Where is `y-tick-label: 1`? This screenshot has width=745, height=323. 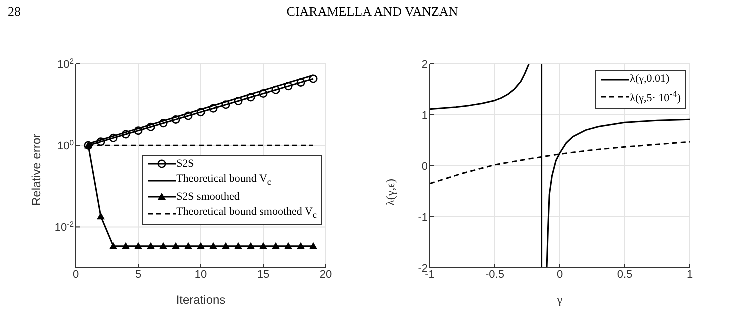 y-tick-label: 1 is located at coordinates (425, 116).